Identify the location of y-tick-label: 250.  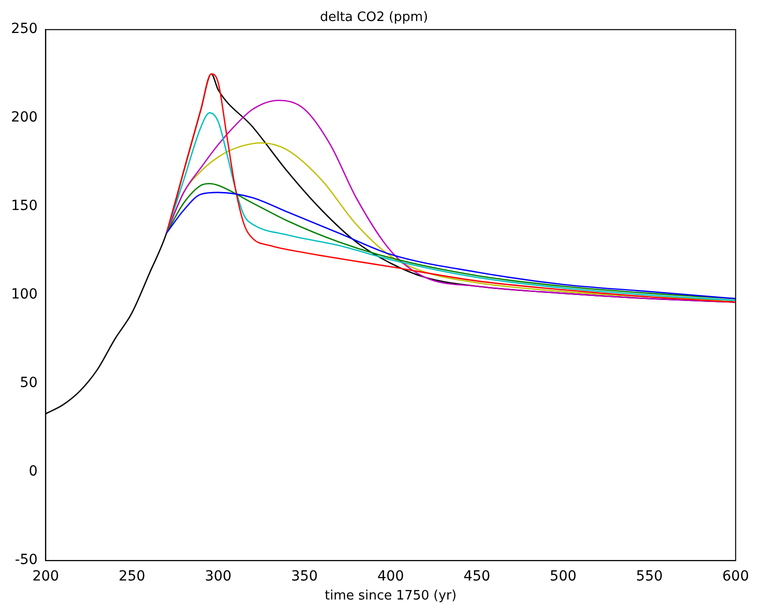
(24, 29).